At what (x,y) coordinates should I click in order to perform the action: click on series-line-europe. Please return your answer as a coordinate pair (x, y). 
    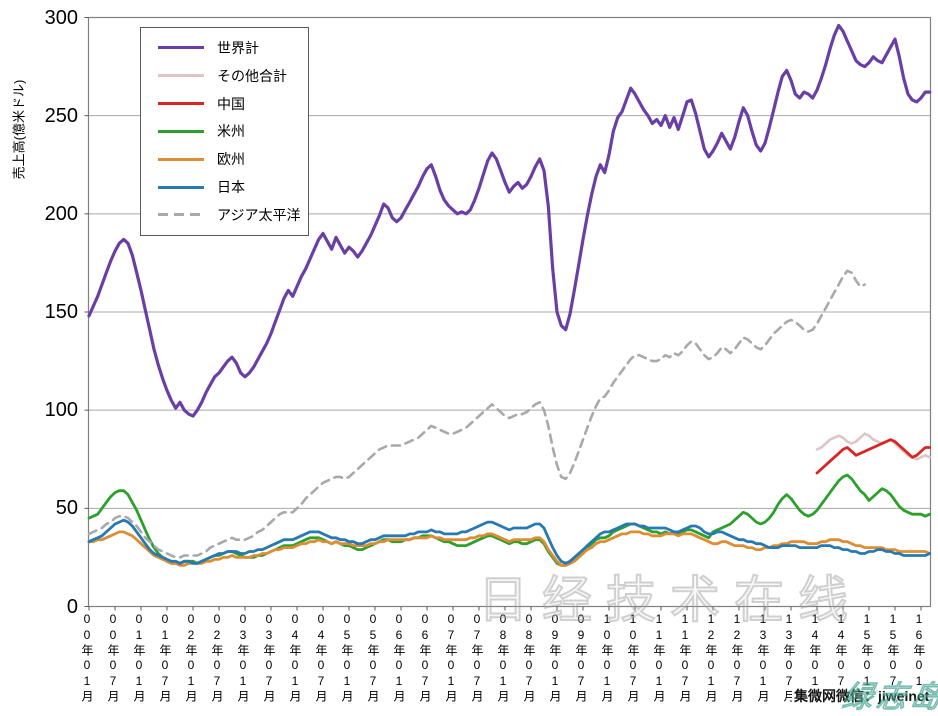
    Looking at the image, I should click on (509, 548).